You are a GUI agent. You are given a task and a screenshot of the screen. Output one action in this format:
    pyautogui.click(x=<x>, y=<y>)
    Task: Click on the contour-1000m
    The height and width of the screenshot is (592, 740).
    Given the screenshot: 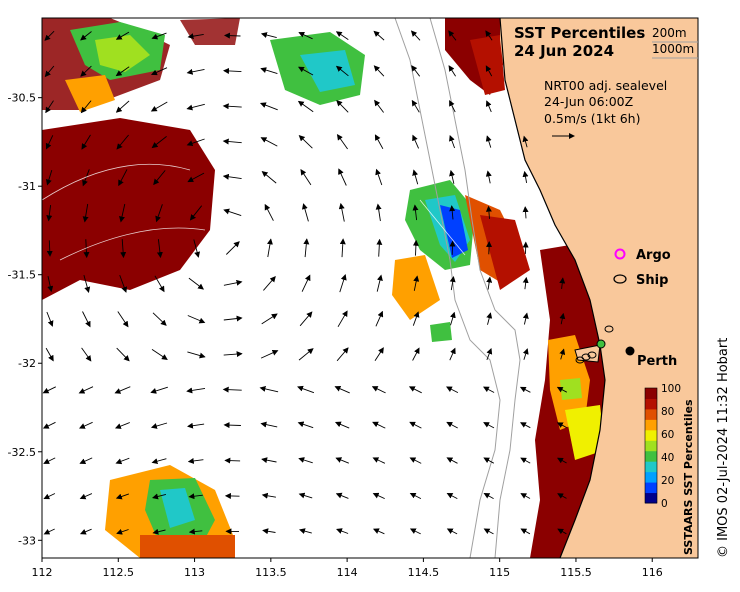 What is the action you would take?
    pyautogui.click(x=447, y=288)
    